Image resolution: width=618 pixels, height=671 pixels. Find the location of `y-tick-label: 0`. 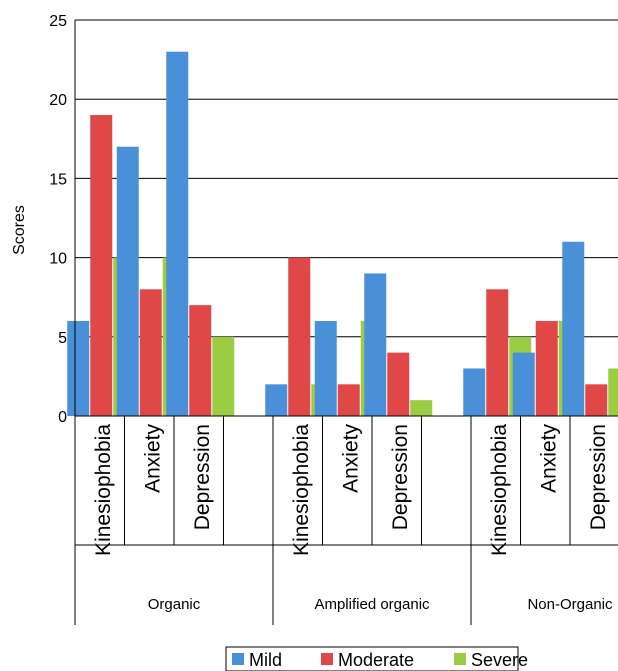

y-tick-label: 0 is located at coordinates (62, 417).